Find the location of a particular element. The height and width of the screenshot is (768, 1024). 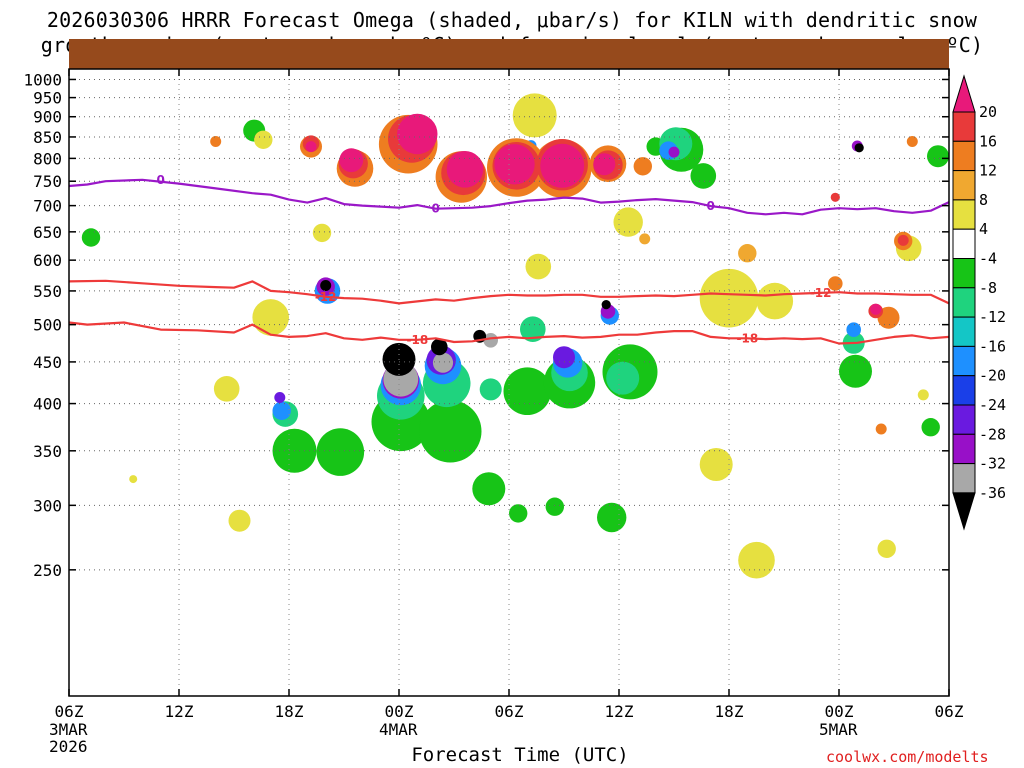

contour--18C is located at coordinates (509, 333).